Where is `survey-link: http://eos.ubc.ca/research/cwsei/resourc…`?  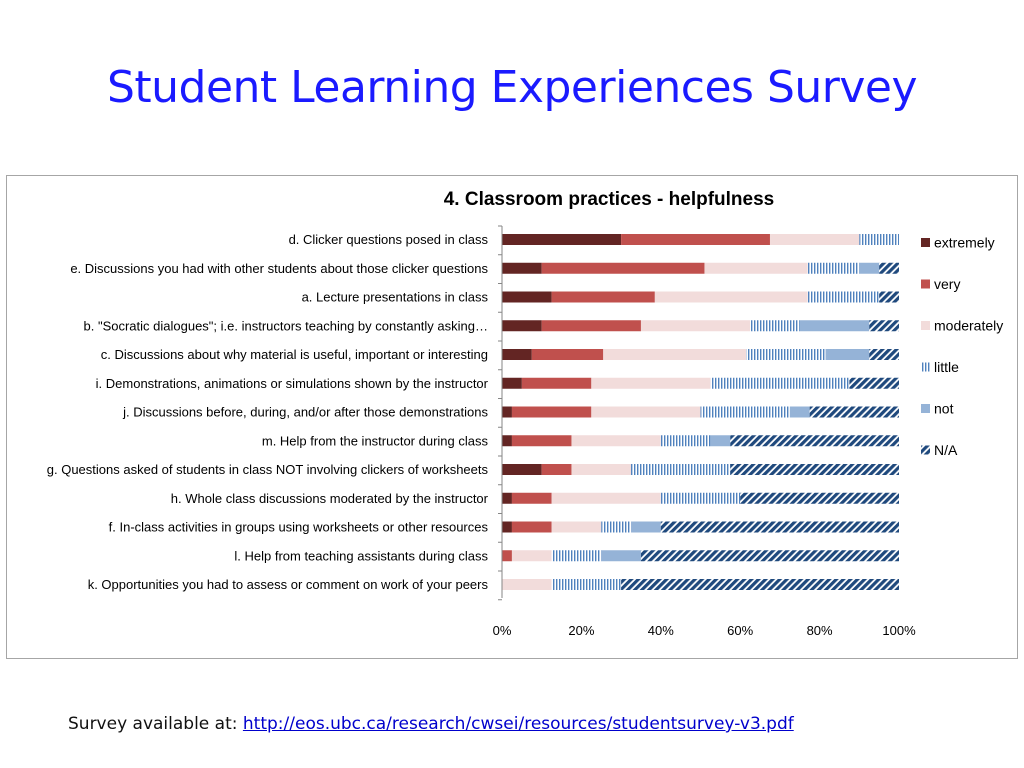
survey-link: http://eos.ubc.ca/research/cwsei/resourc… is located at coordinates (518, 724).